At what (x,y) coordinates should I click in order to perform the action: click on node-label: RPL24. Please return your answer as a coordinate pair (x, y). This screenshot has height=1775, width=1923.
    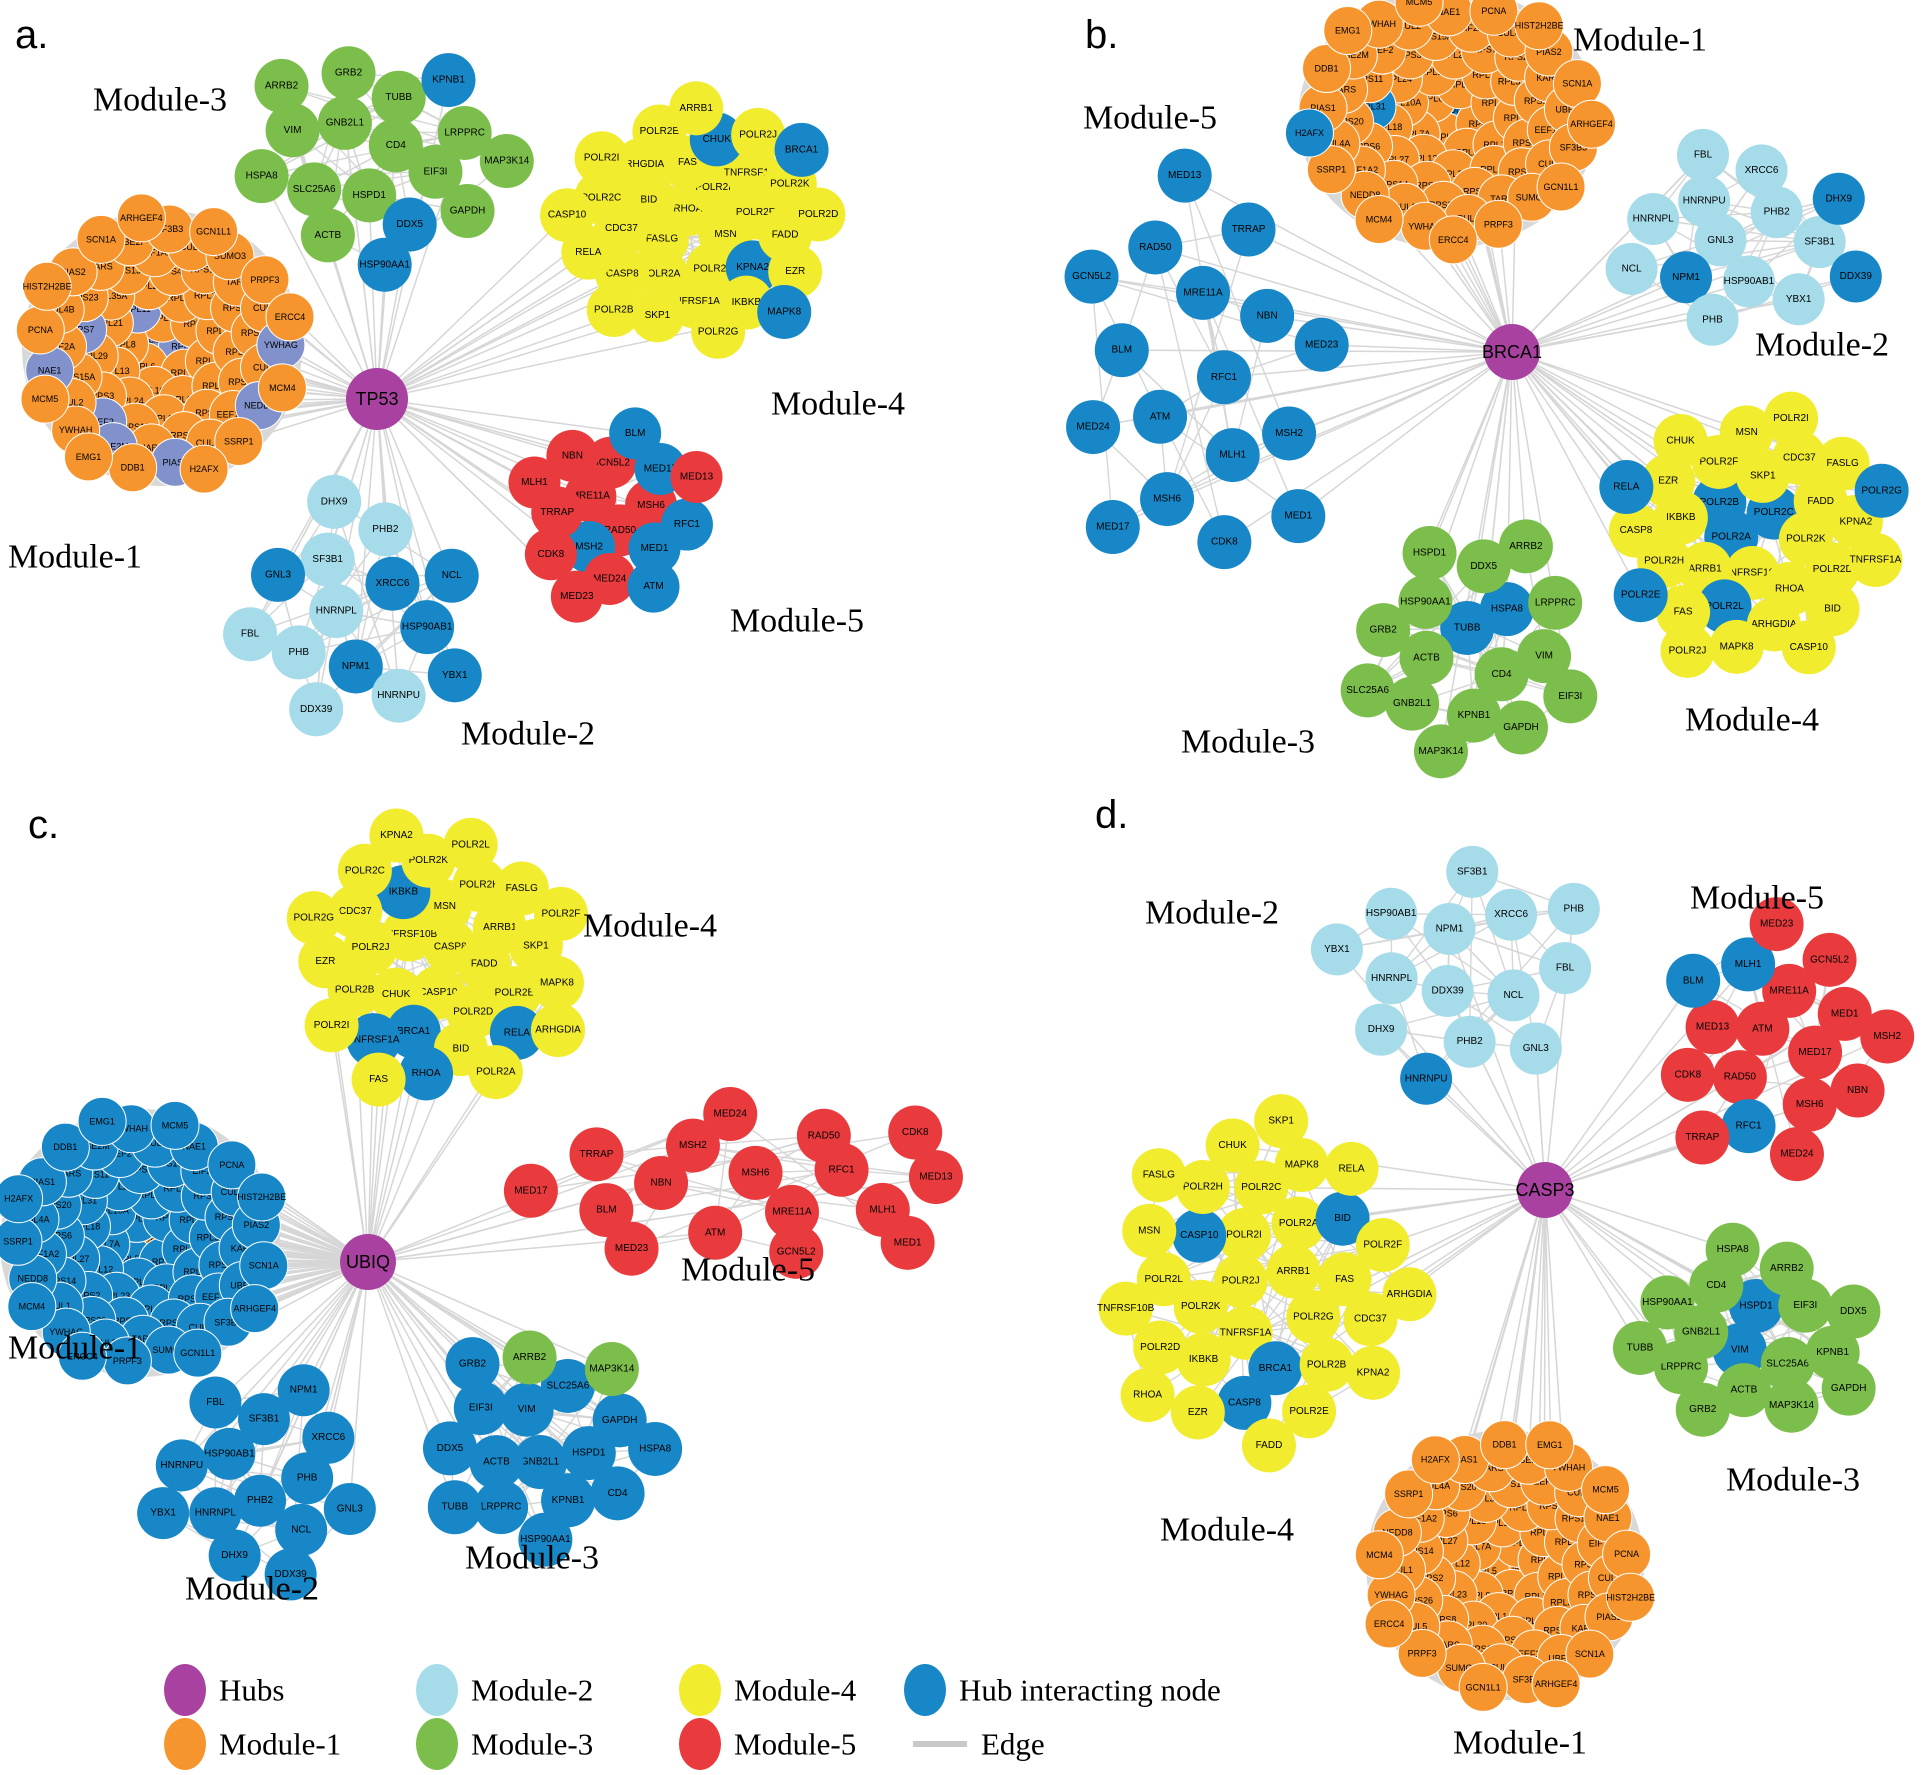
    Looking at the image, I should click on (119, 1187).